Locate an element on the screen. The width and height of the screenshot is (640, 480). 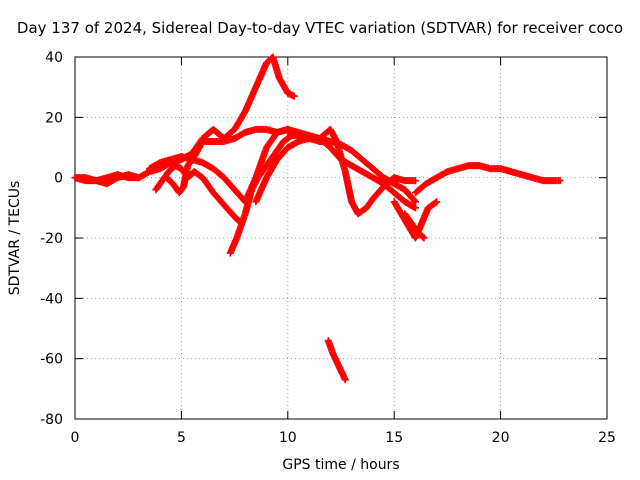
y-tick-label: 0 is located at coordinates (58, 179).